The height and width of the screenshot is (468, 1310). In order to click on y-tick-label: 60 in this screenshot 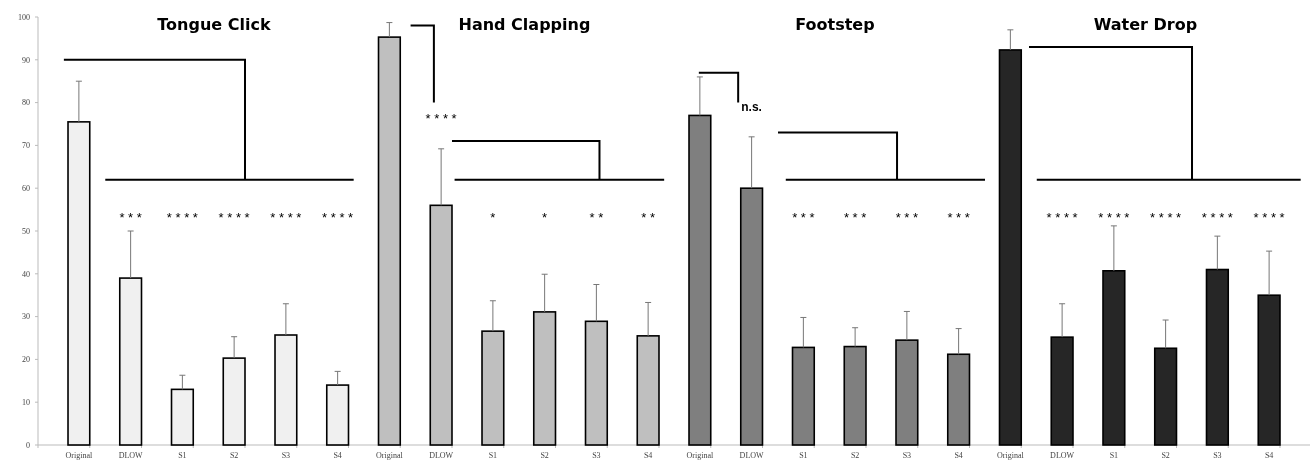, I will do `click(26, 188)`.